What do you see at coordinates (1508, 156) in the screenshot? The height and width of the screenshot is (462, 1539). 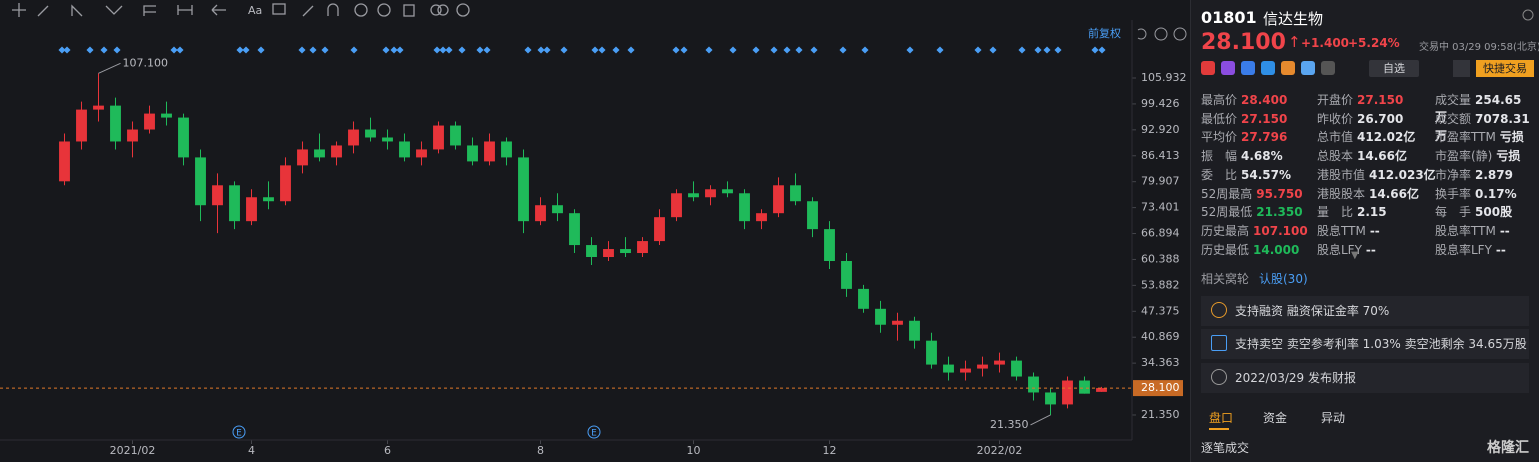 I see `stats-value: 亏损` at bounding box center [1508, 156].